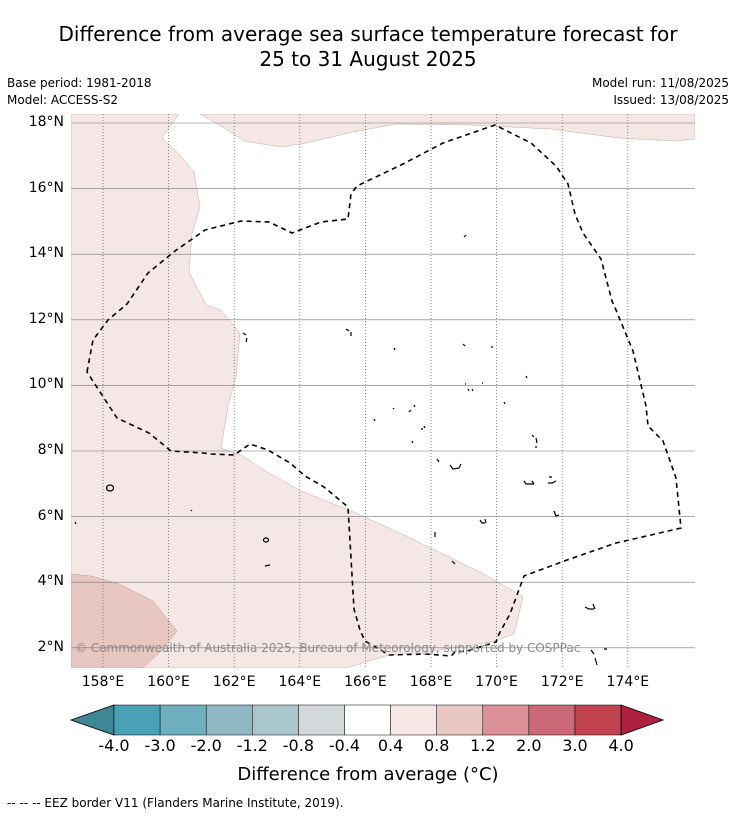 Image resolution: width=736 pixels, height=816 pixels. Describe the element at coordinates (529, 745) in the screenshot. I see `colorbar-tick-label: 2.0` at that location.